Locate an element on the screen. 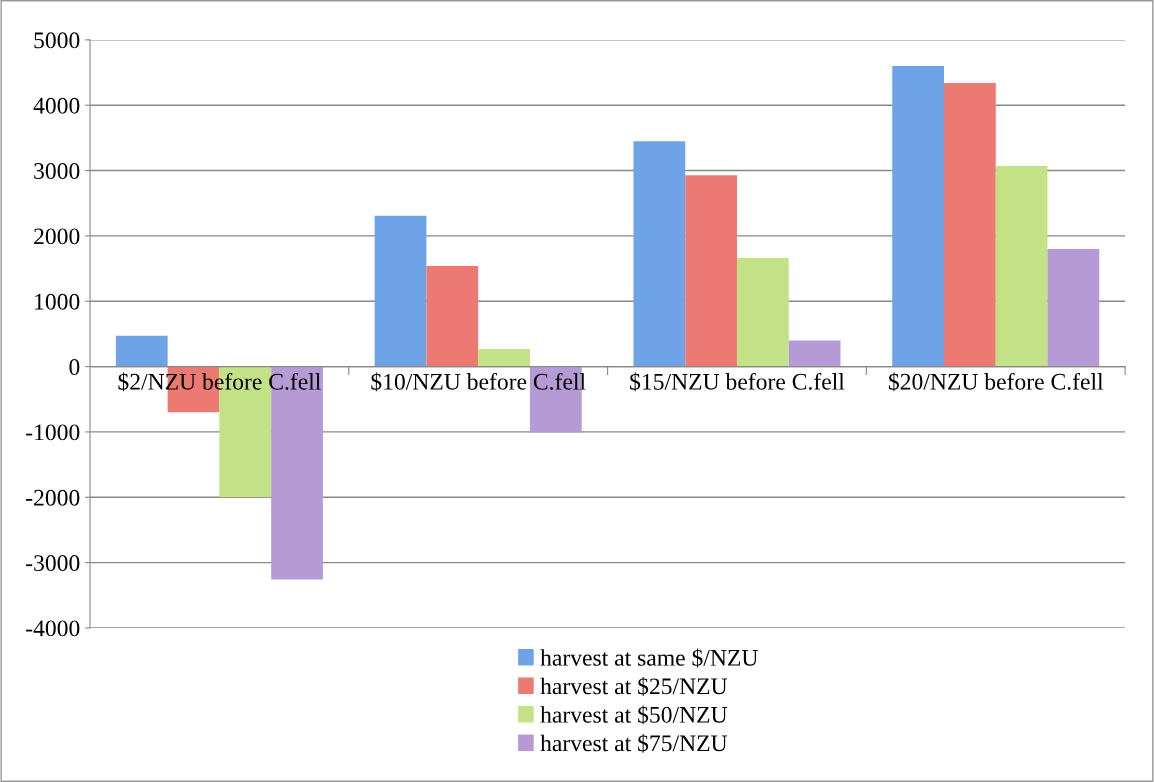 The image size is (1154, 782). y-tick-label: -3000 is located at coordinates (53, 563).